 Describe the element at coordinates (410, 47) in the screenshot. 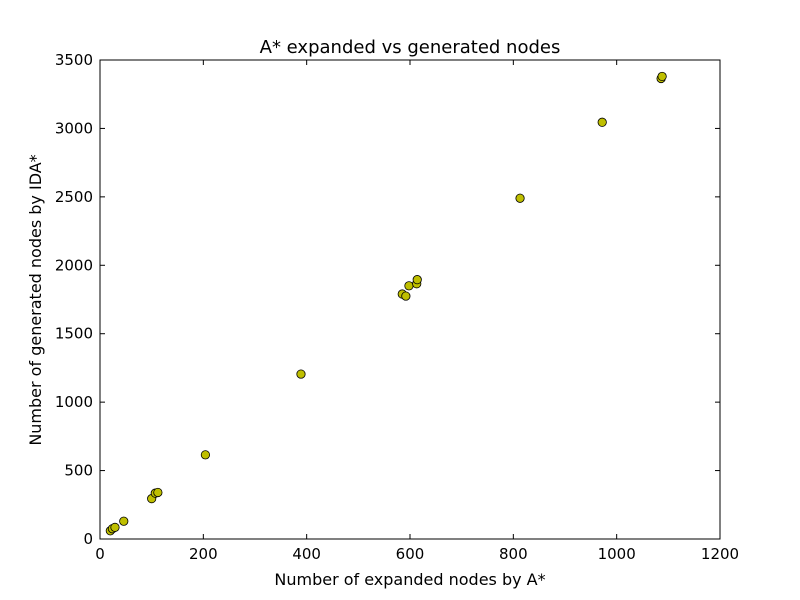

I see `chart-title: A* expanded vs generated nodes` at that location.